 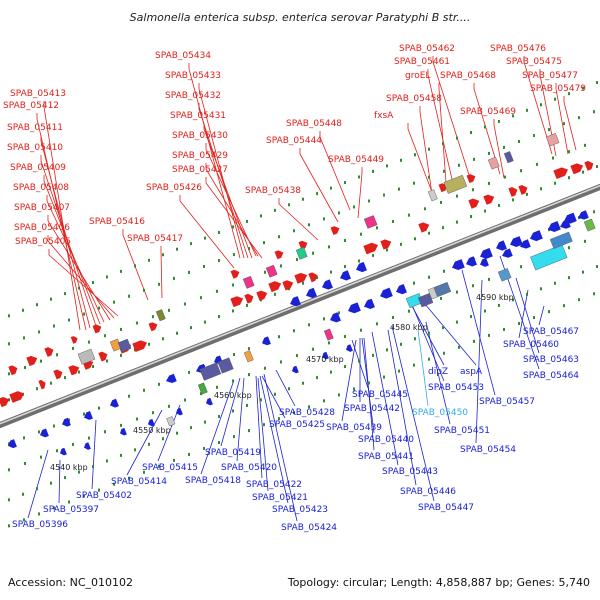 I want to click on reverse-gene-label: SPAB_05454, so click(x=488, y=450).